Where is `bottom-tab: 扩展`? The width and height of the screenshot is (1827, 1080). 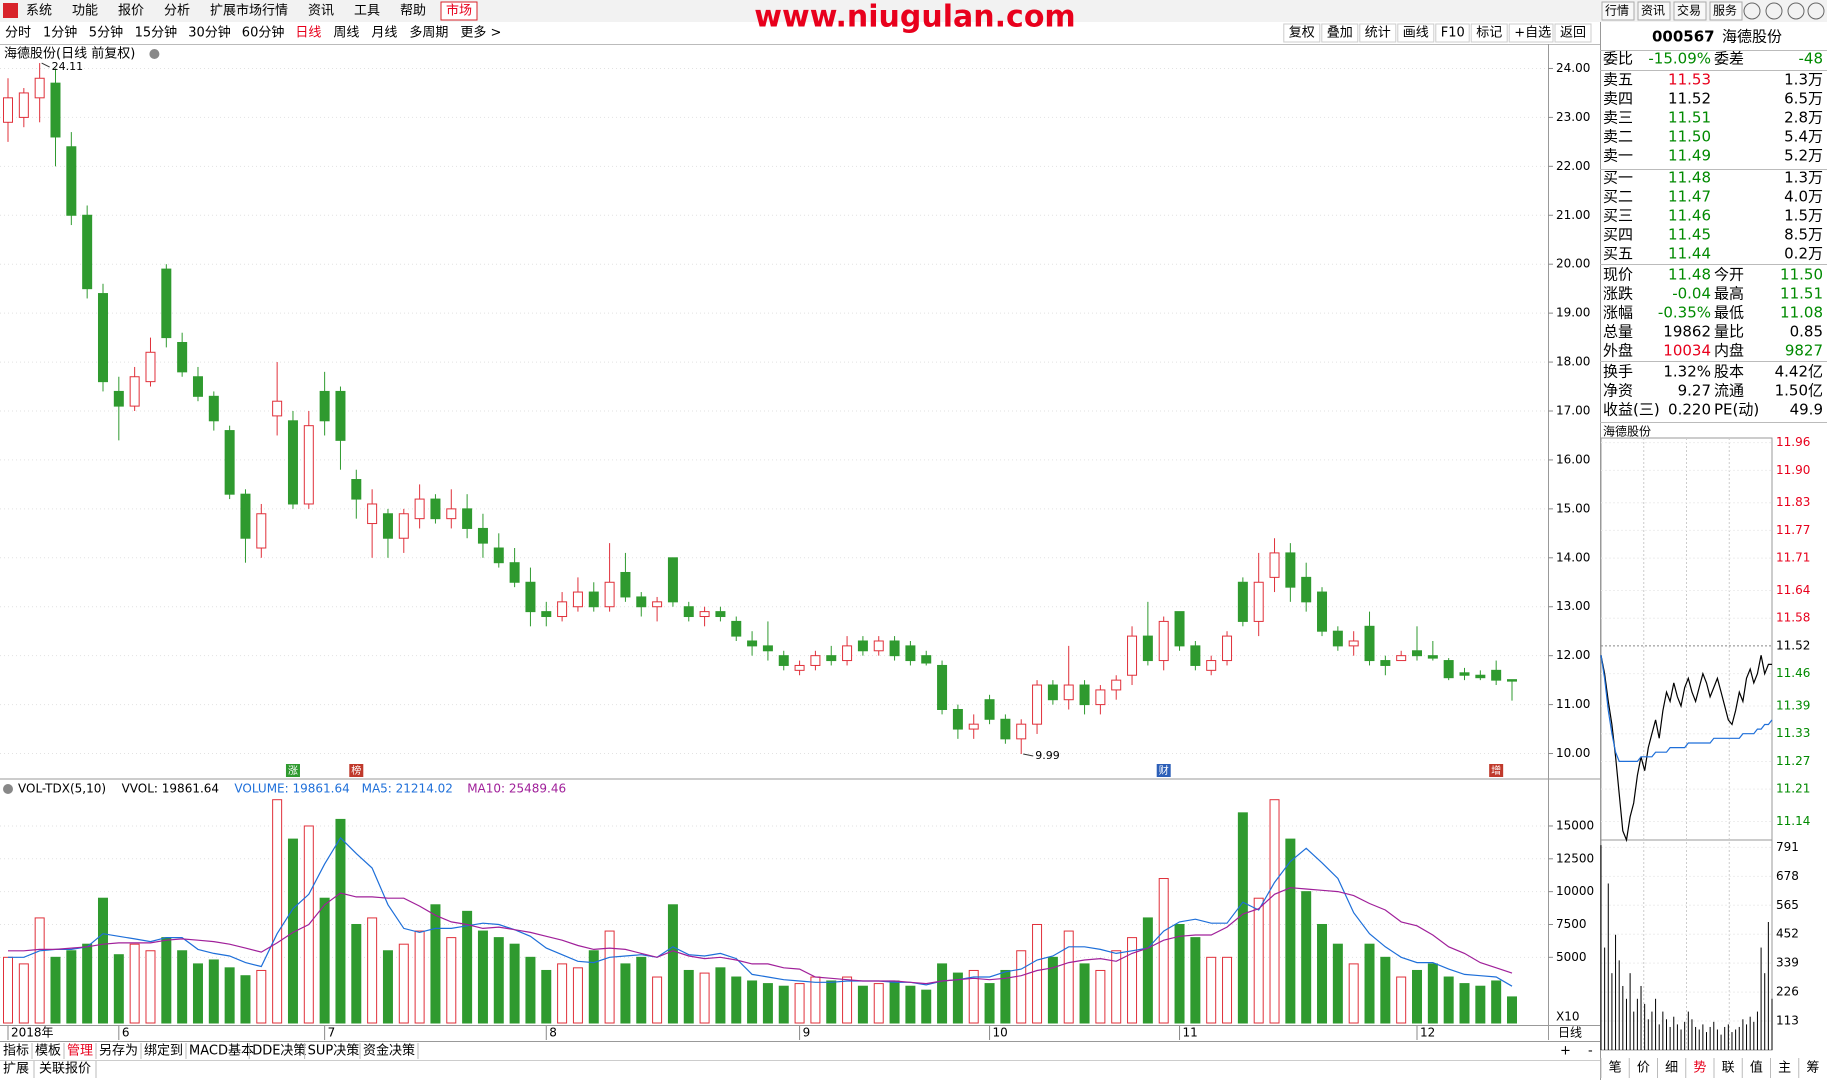 bottom-tab: 扩展 is located at coordinates (16, 1069).